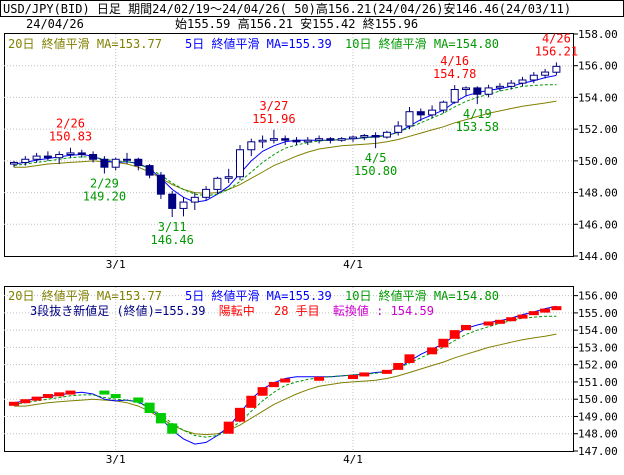  I want to click on price-ytick-label: 146.00, so click(598, 224).